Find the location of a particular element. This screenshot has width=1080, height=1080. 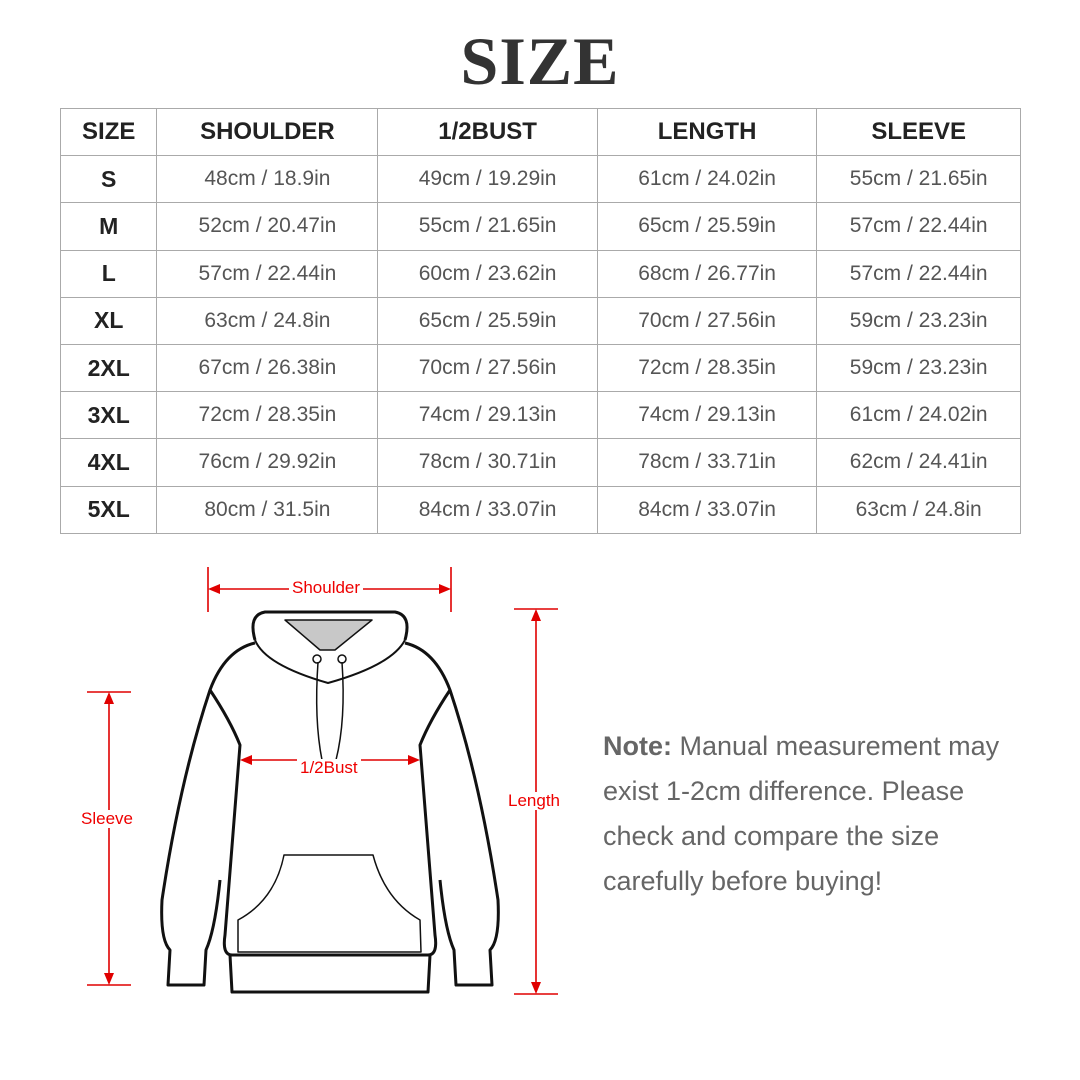

size-cell: S is located at coordinates (108, 179).